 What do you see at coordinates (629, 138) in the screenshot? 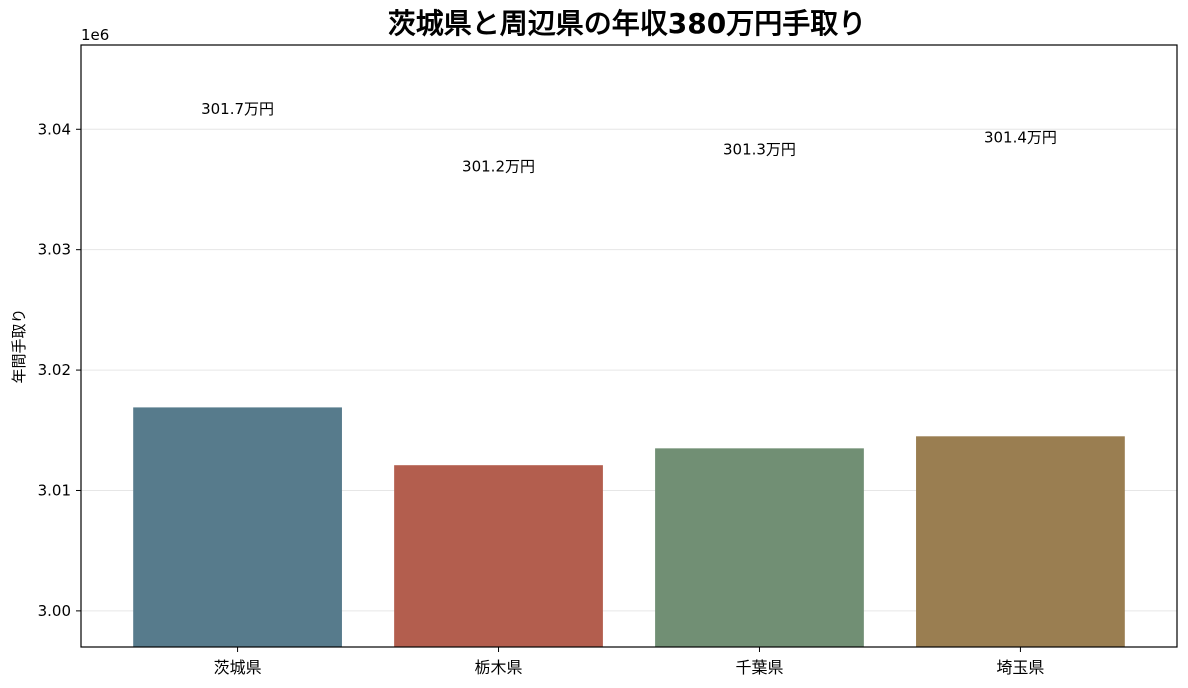
I see `data-labels: 301.7万円 301.2万円 301.3万円 301.4万円` at bounding box center [629, 138].